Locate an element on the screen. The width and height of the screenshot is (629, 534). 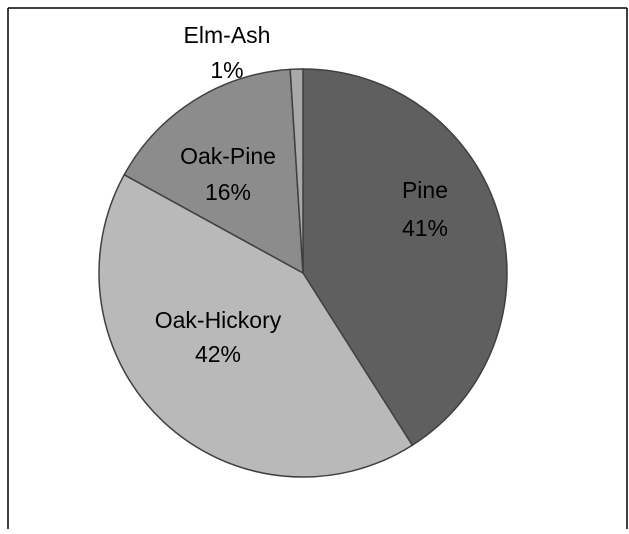
slice-value-label: 1% is located at coordinates (226, 70).